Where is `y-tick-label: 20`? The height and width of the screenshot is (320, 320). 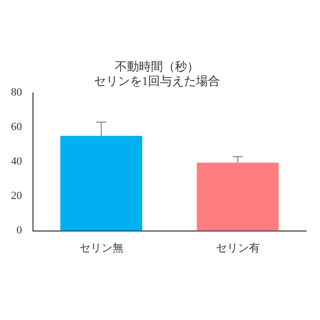 y-tick-label: 20 is located at coordinates (16, 196).